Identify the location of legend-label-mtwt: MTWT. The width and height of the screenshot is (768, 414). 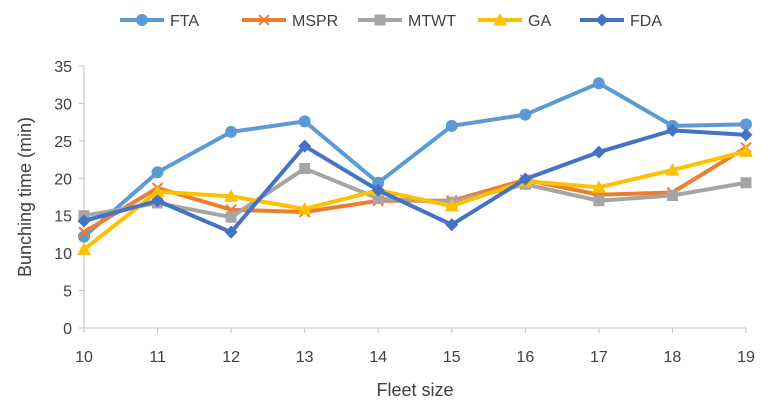
(432, 21).